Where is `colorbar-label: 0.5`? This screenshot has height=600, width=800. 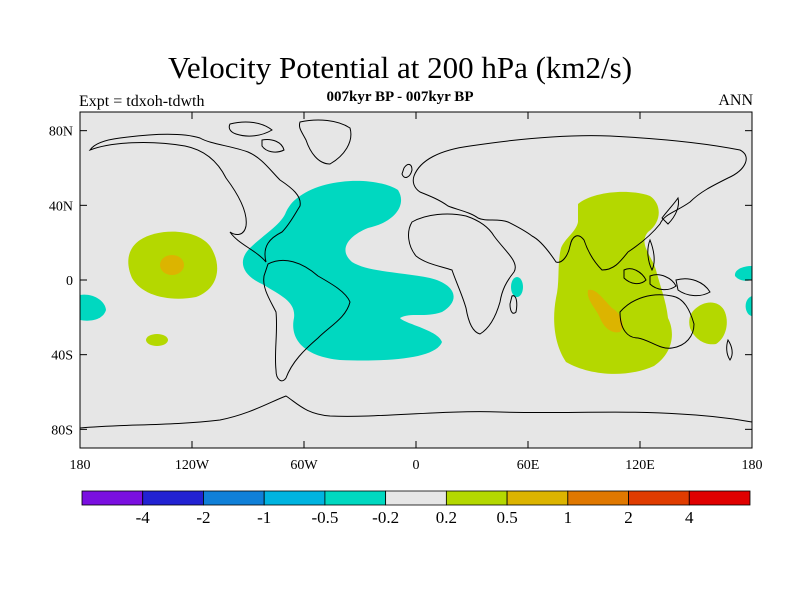
colorbar-label: 0.5 is located at coordinates (506, 517).